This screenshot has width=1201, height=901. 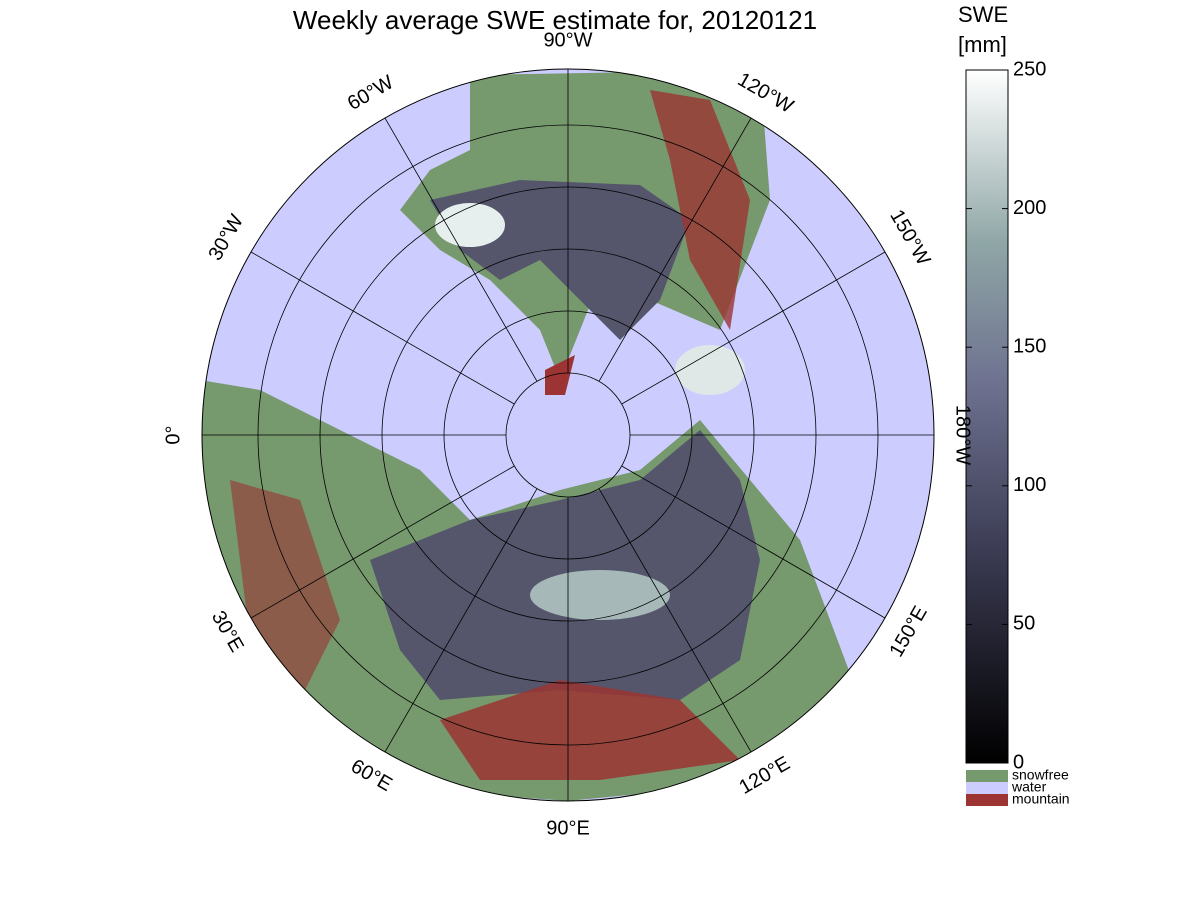 I want to click on longitude-label: 120°W, so click(x=765, y=93).